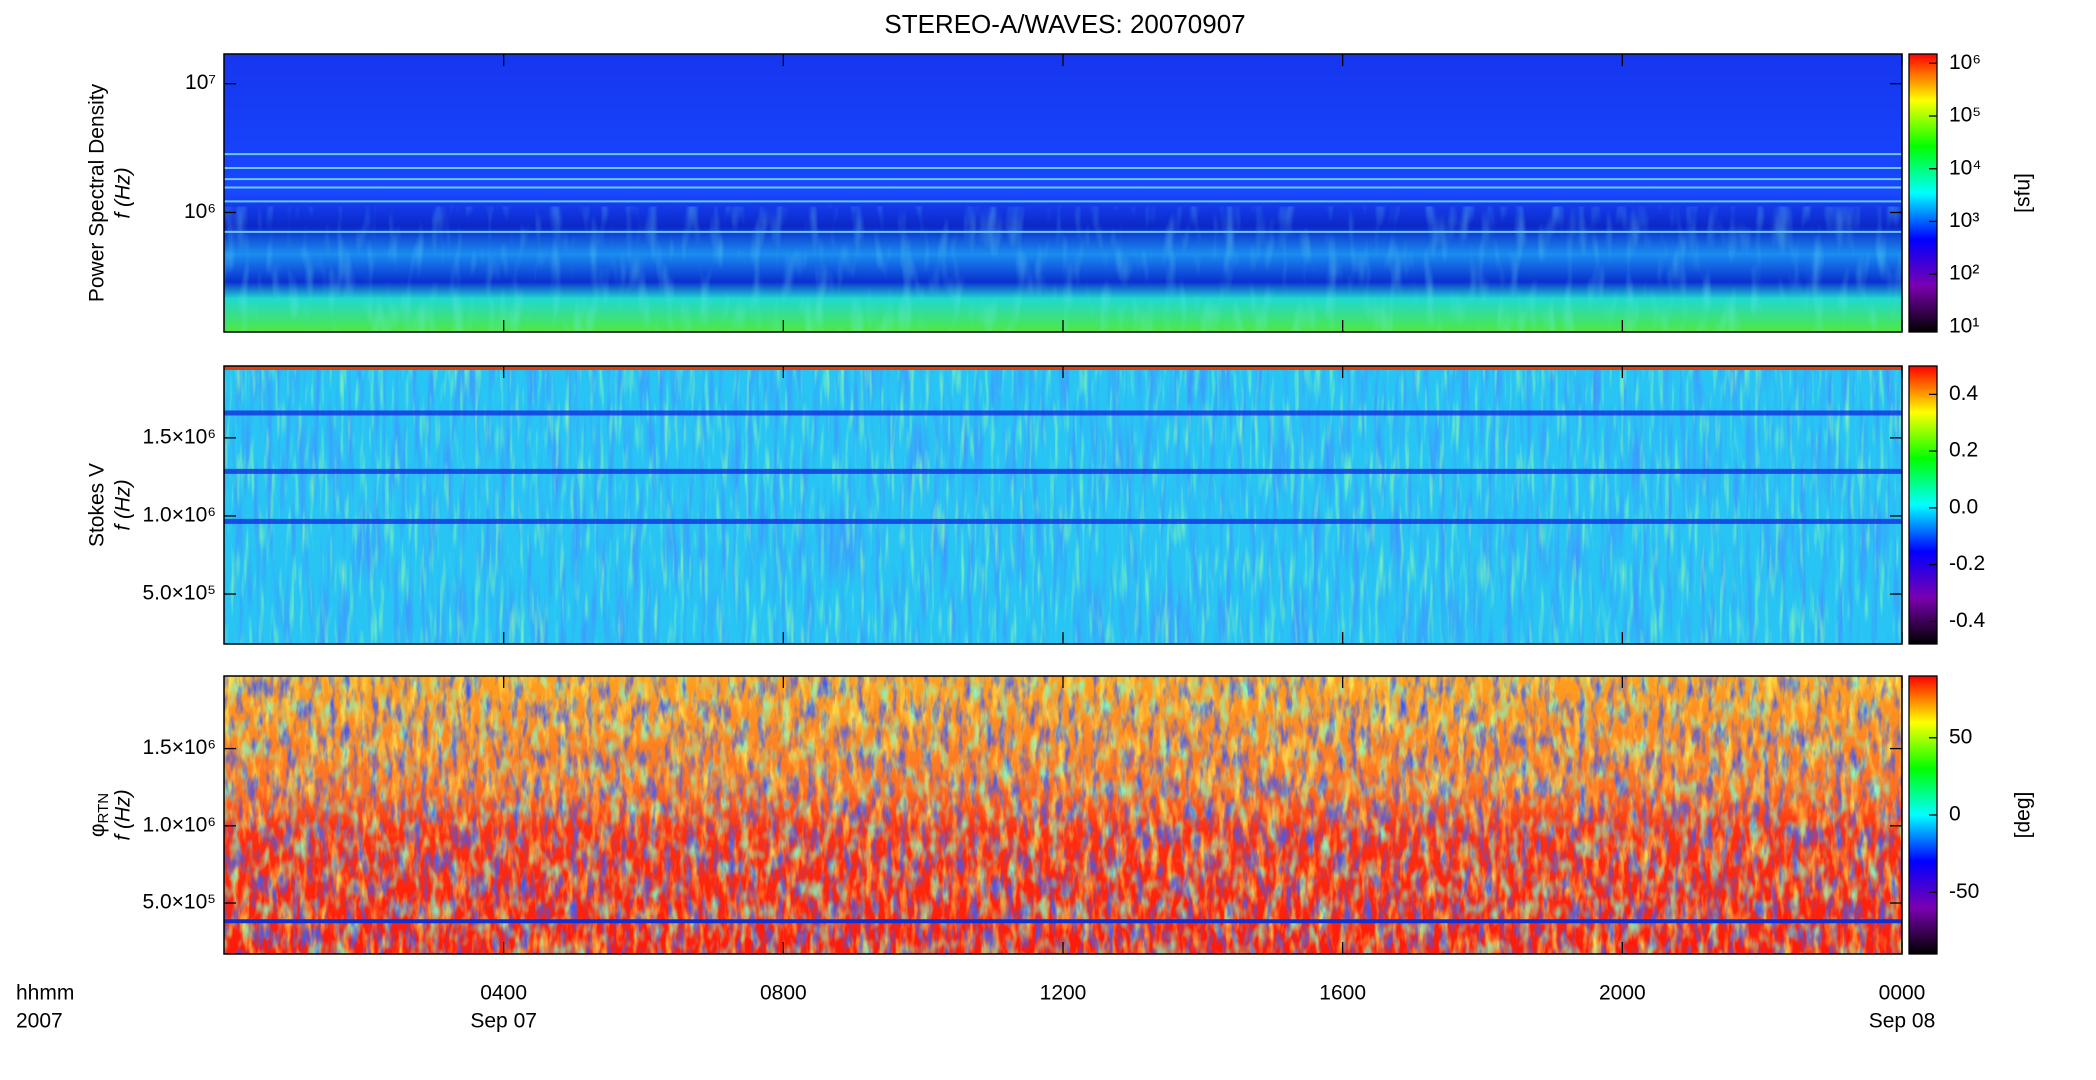 The image size is (2096, 1080). What do you see at coordinates (1963, 450) in the screenshot?
I see `colorbar-tick-label: 0.2` at bounding box center [1963, 450].